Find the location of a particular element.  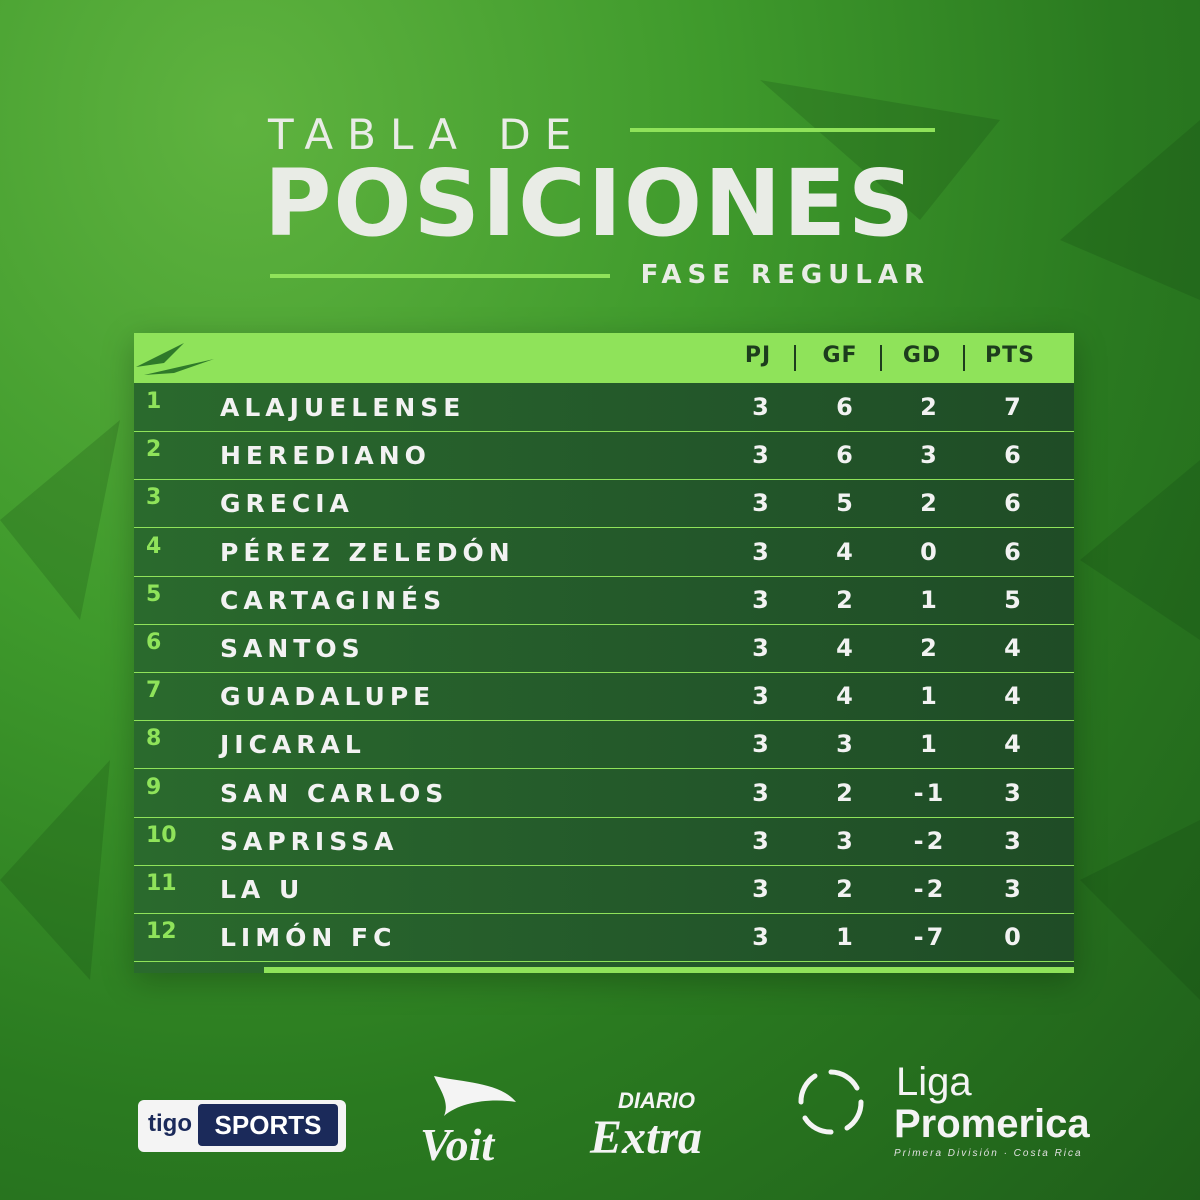

team-name: GUADALUPE is located at coordinates (328, 697).